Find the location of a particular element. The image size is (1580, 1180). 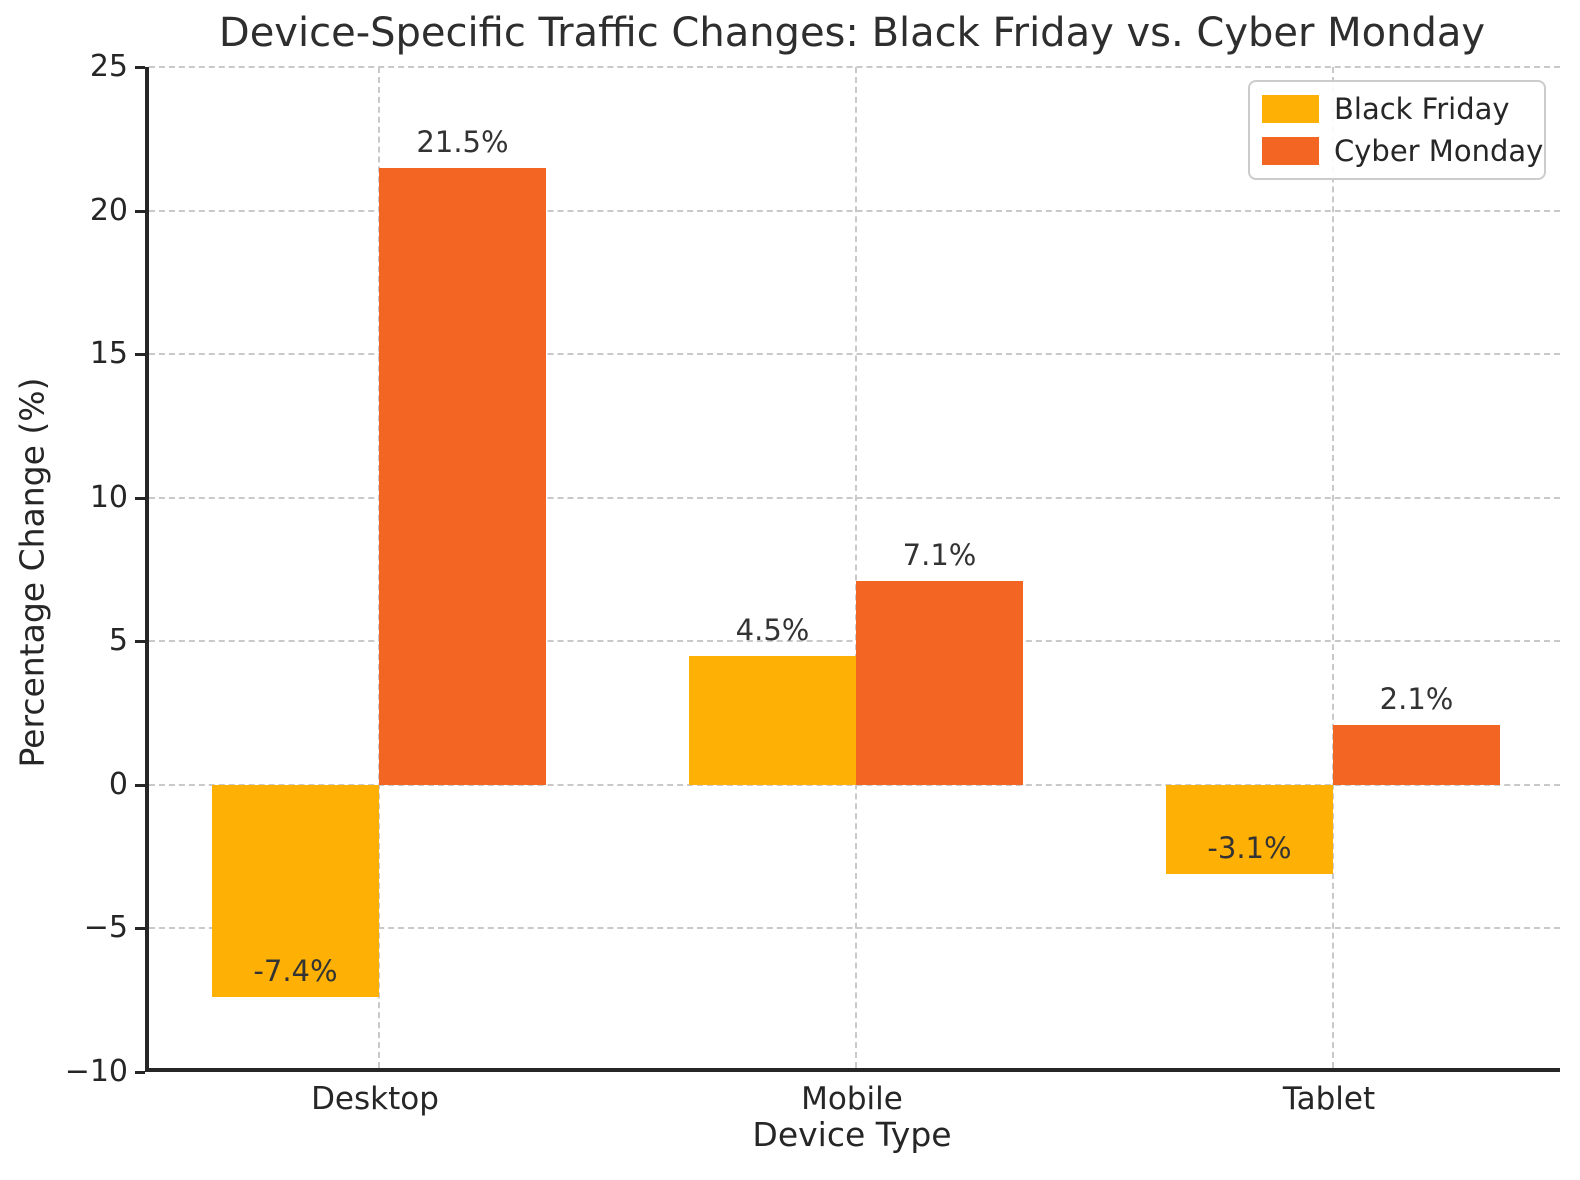

bar-cyber-monday-tablet is located at coordinates (1416, 754).